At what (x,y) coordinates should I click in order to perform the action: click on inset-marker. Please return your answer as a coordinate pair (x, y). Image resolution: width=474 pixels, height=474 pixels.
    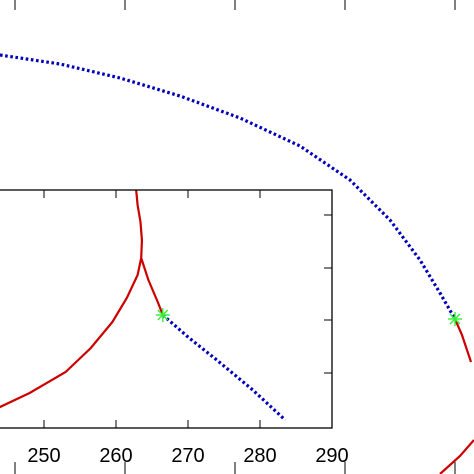
    Looking at the image, I should click on (162, 315).